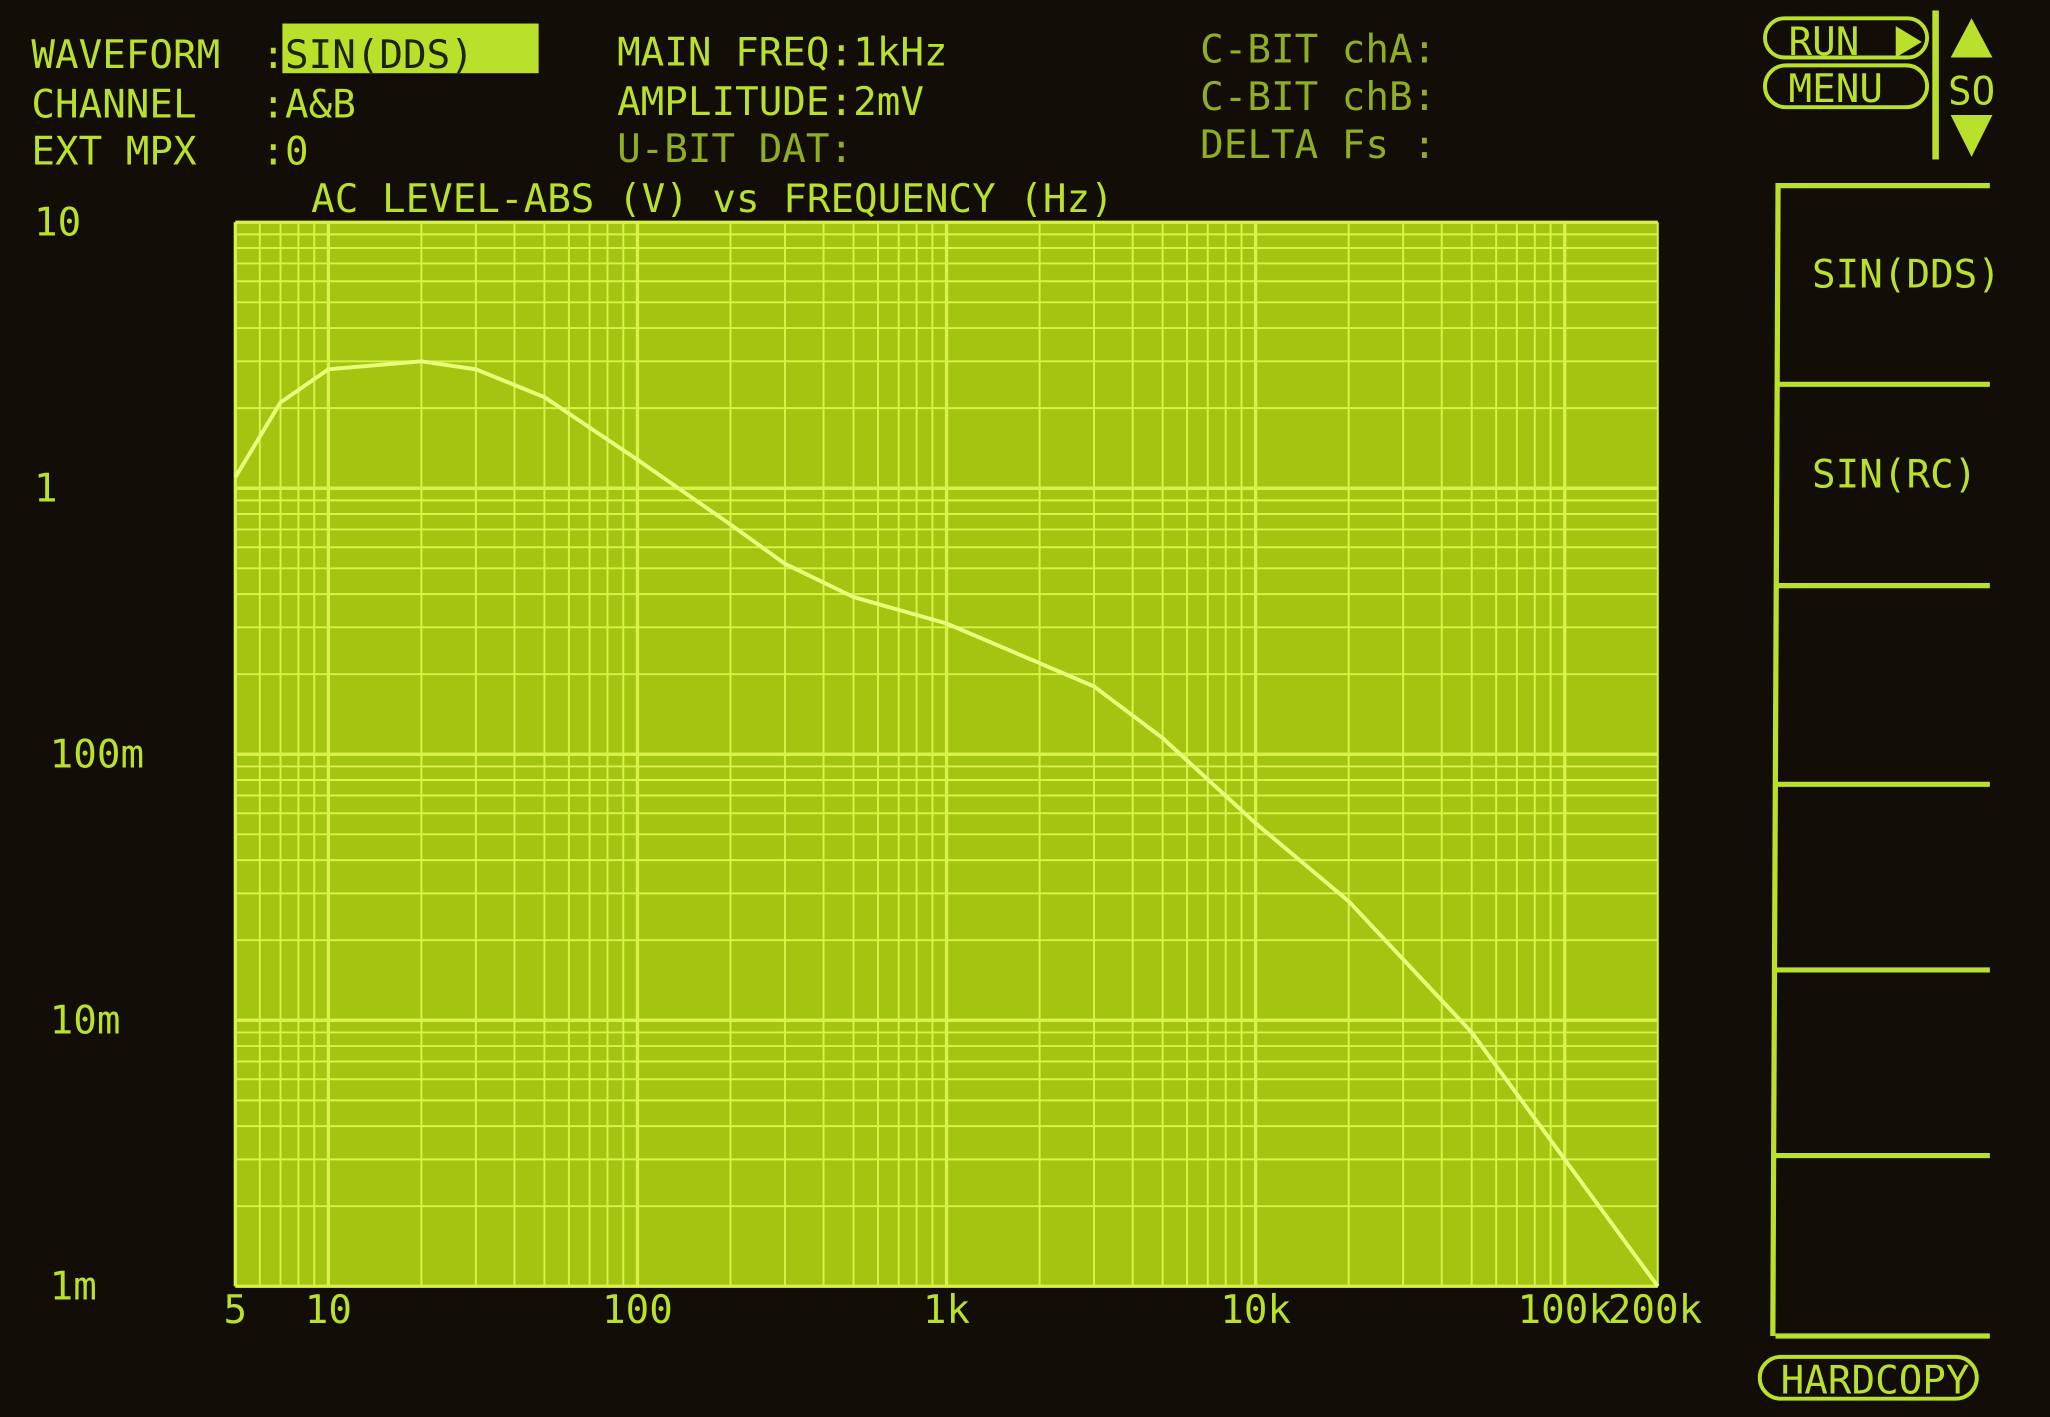 This screenshot has height=1417, width=2050. What do you see at coordinates (1318, 50) in the screenshot?
I see `c-bit-cha: C-BIT chA:` at bounding box center [1318, 50].